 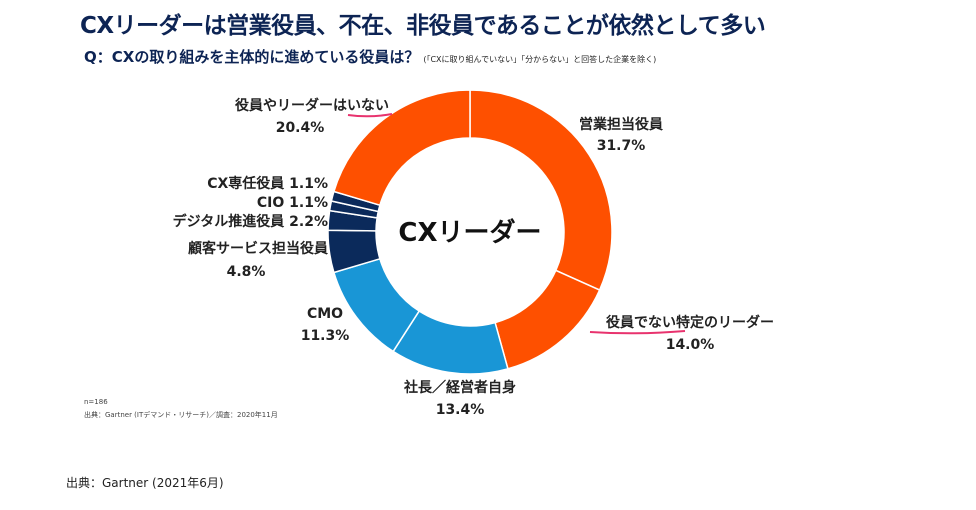 What do you see at coordinates (459, 387) in the screenshot?
I see `slice-label-2: 社長／経営者自身` at bounding box center [459, 387].